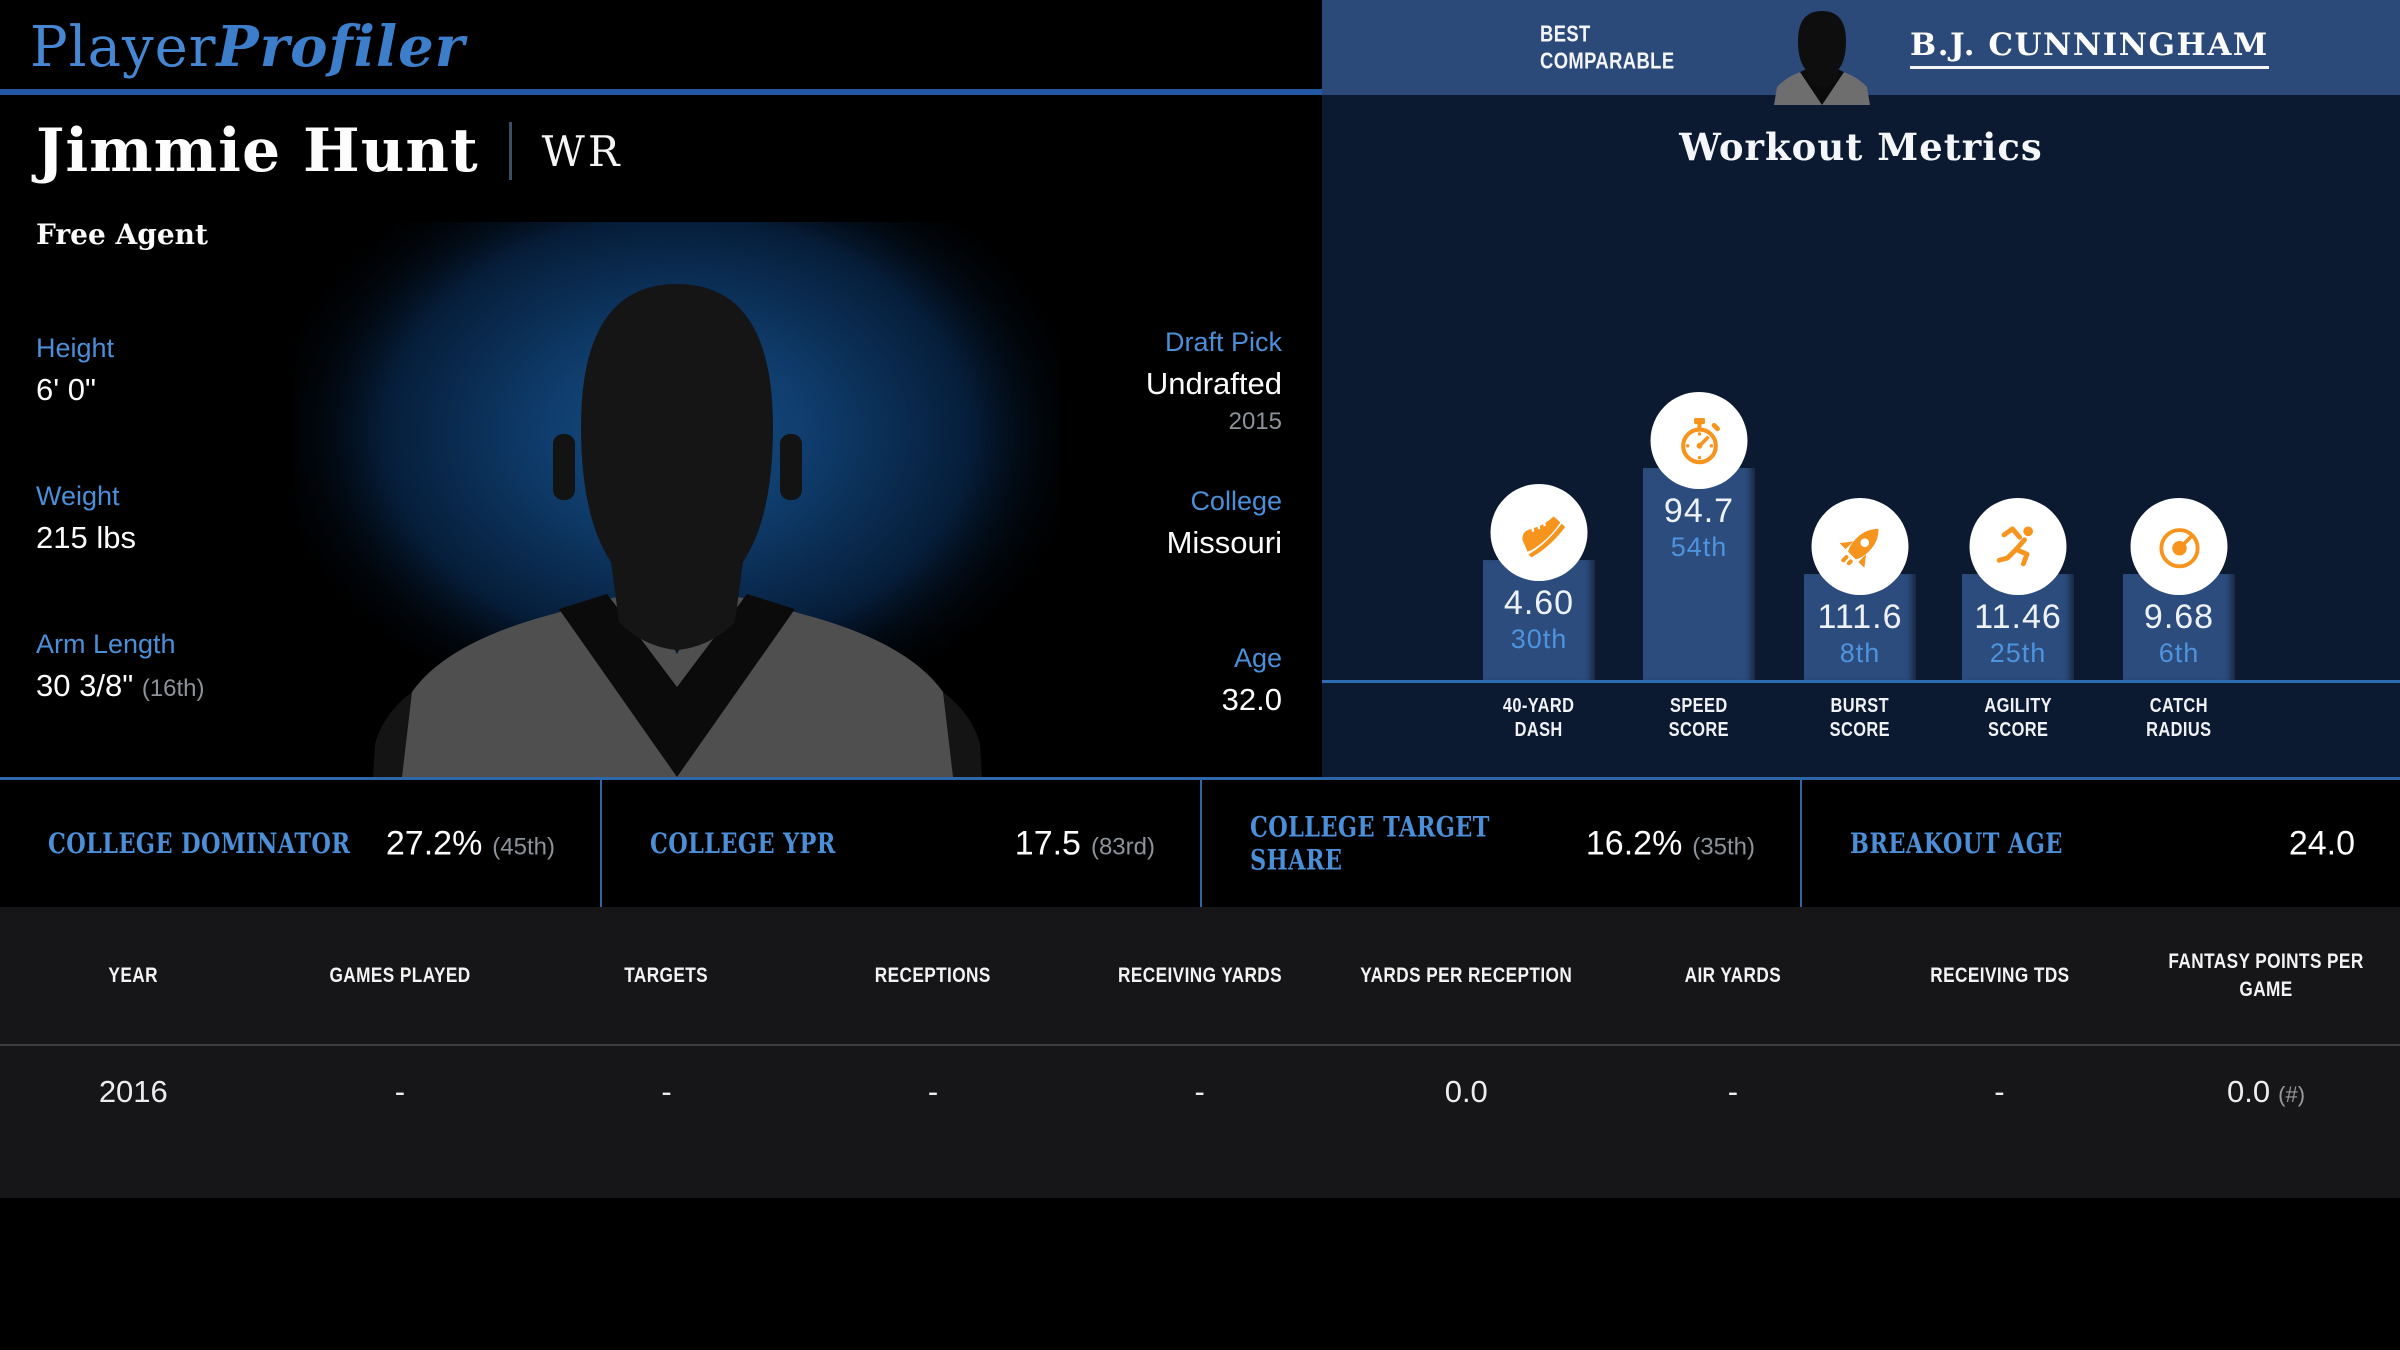  What do you see at coordinates (1733, 1091) in the screenshot?
I see `cell-air-yards: -` at bounding box center [1733, 1091].